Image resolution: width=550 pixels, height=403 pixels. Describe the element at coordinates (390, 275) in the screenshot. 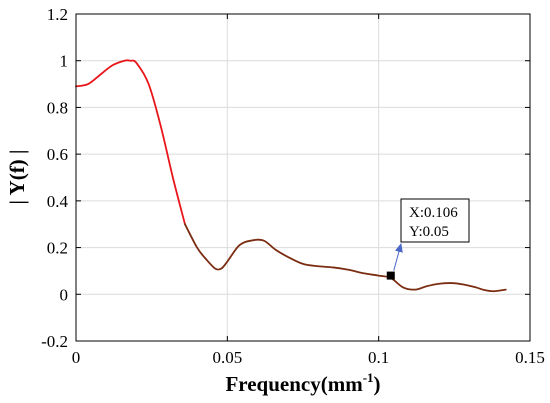

I see `datatip-marker` at that location.